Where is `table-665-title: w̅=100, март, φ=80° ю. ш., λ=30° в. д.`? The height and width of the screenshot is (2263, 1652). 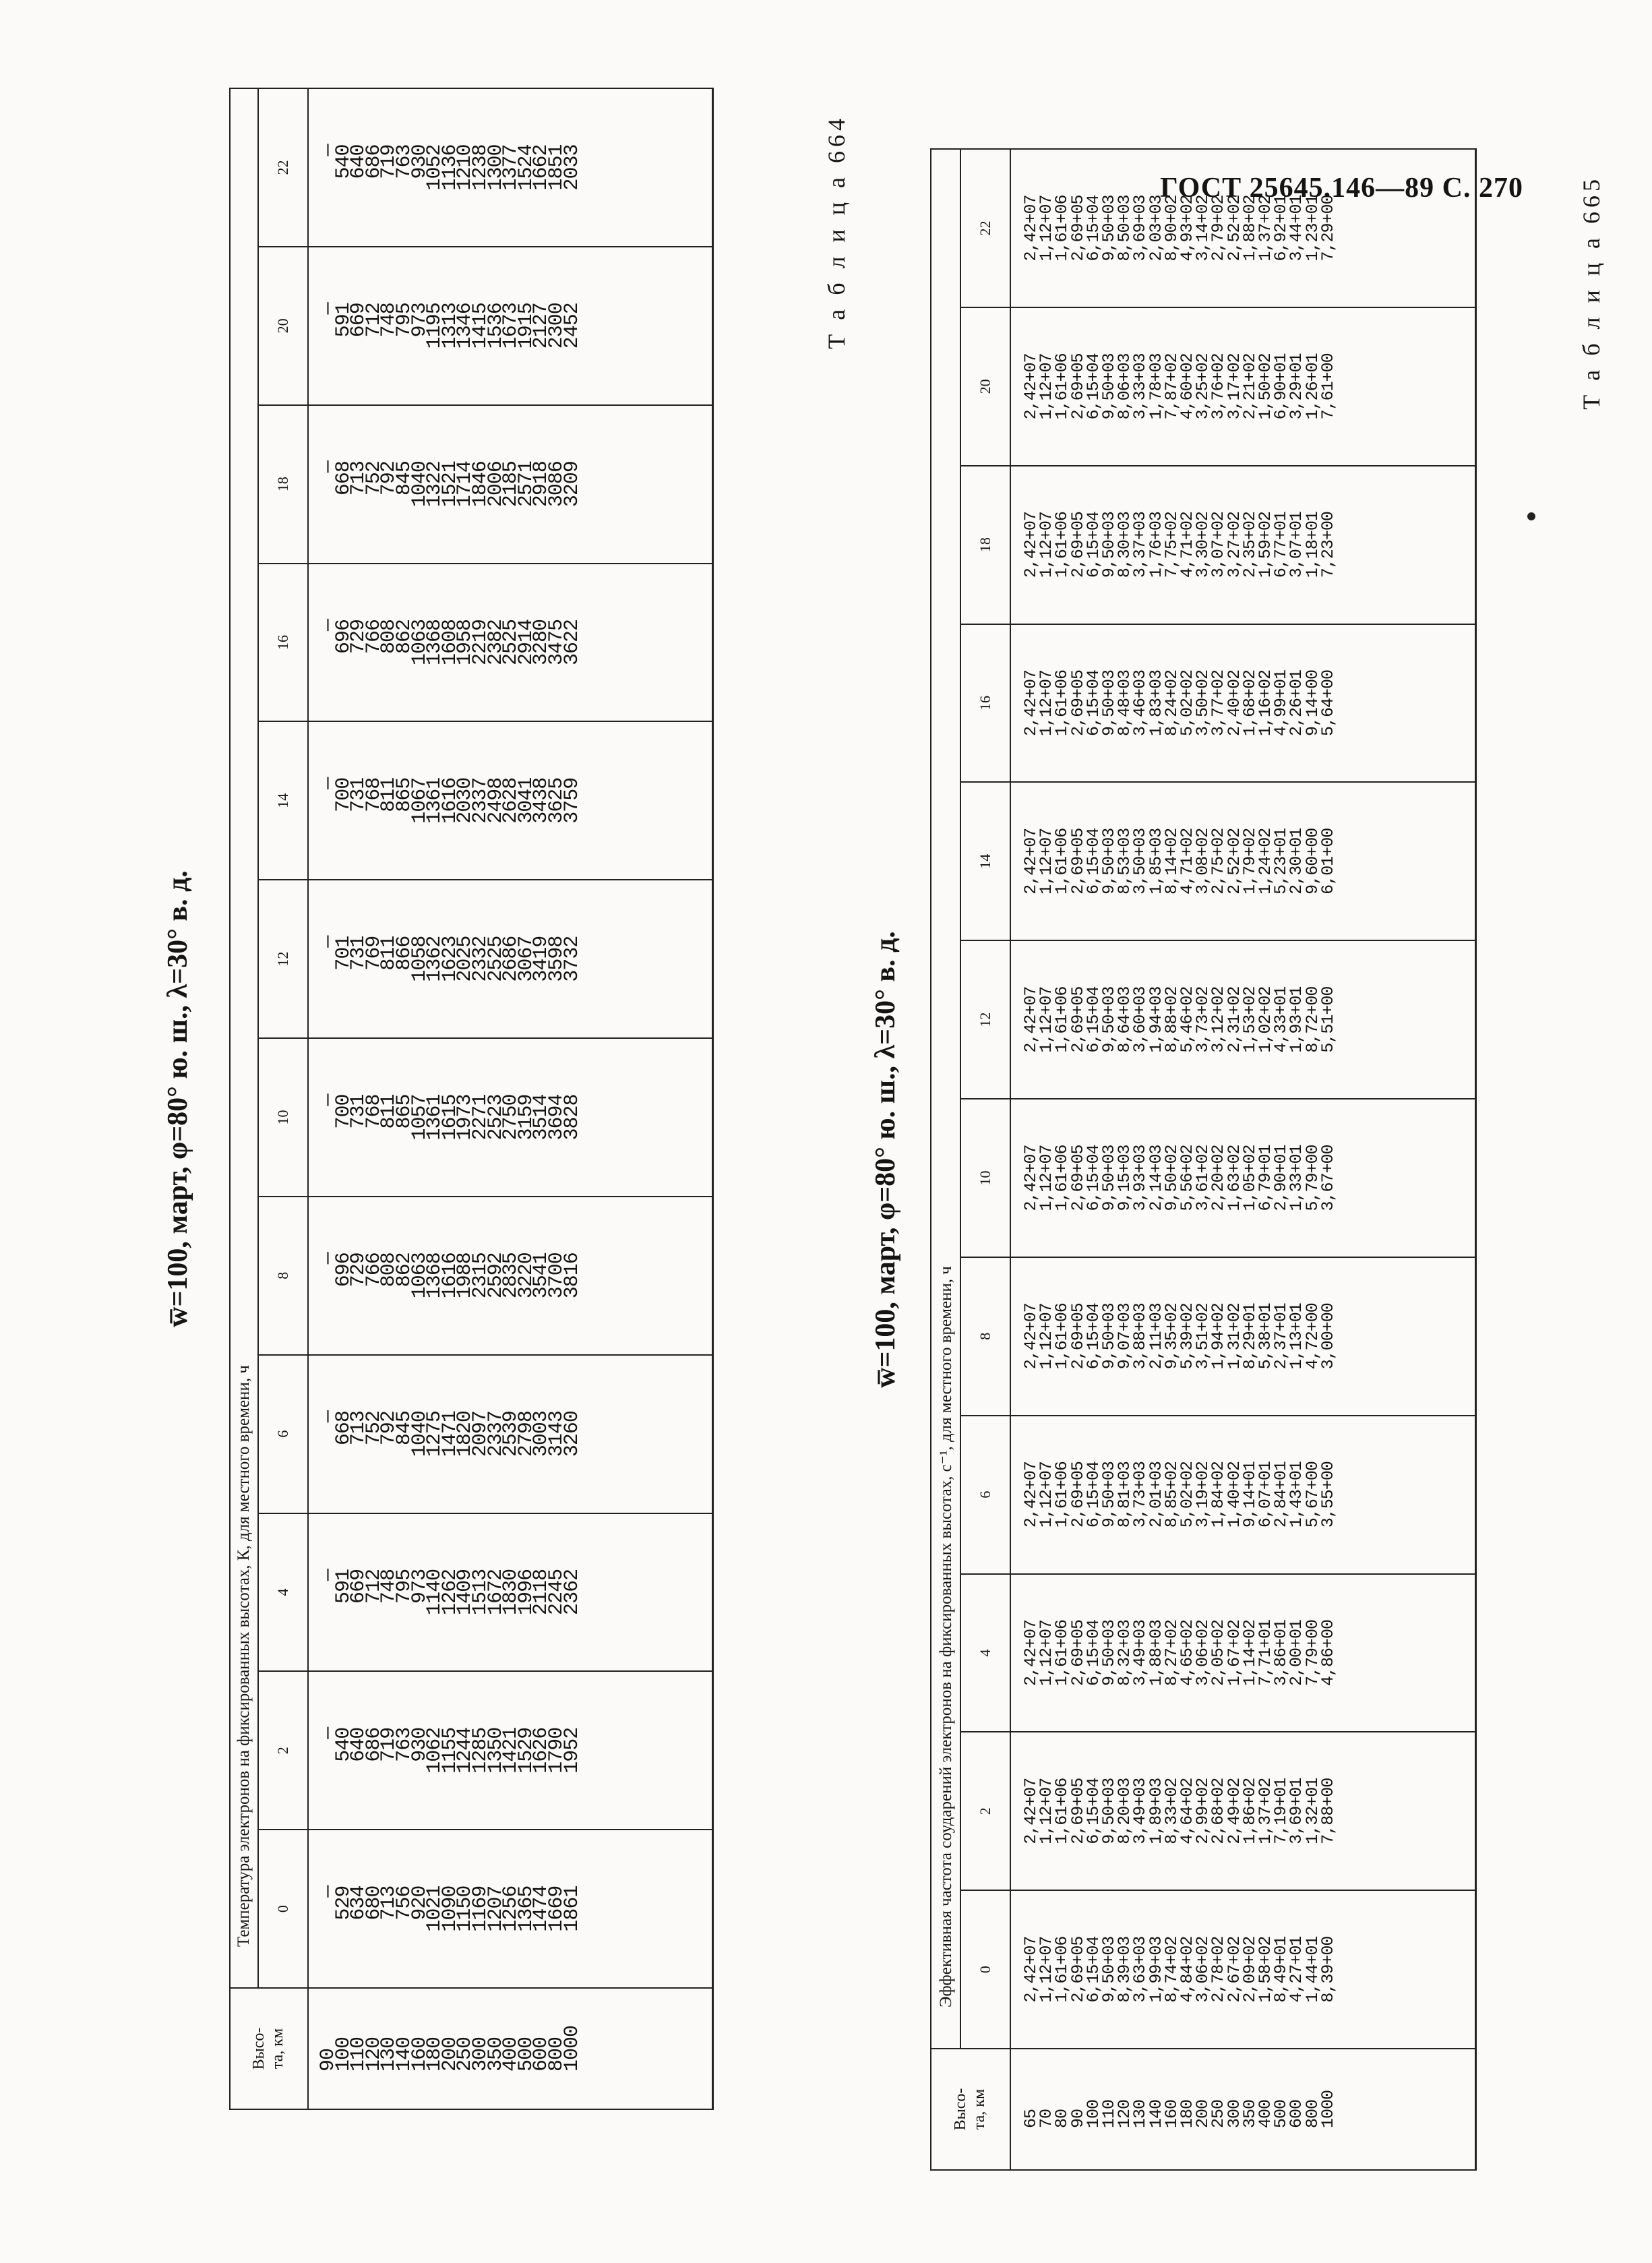
table-665-title: w̅=100, март, φ=80° ю. ш., λ=30° в. д. is located at coordinates (886, 1159).